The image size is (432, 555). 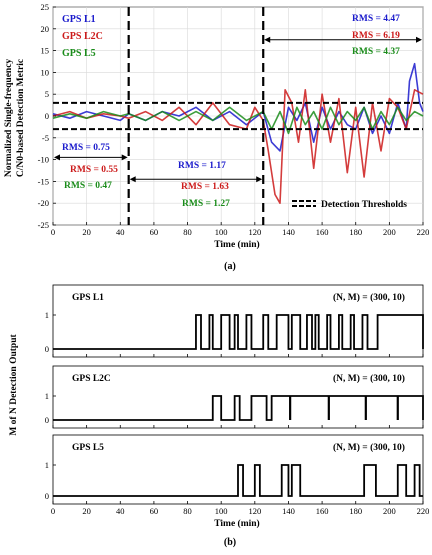 I want to click on subplot-1: 0 1 GPS L2C (N, M) = (300, 10), so click(x=234, y=397).